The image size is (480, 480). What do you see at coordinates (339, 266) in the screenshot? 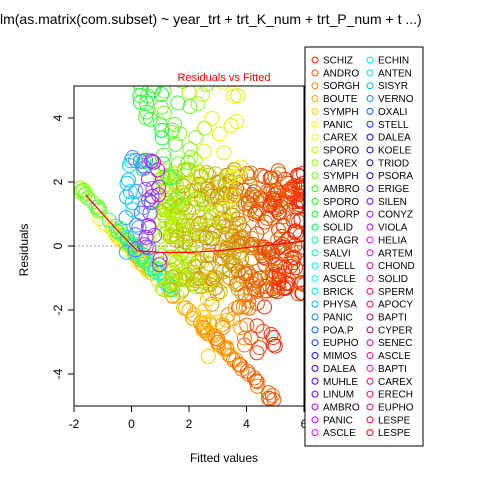
I see `legend-label: RUELL` at bounding box center [339, 266].